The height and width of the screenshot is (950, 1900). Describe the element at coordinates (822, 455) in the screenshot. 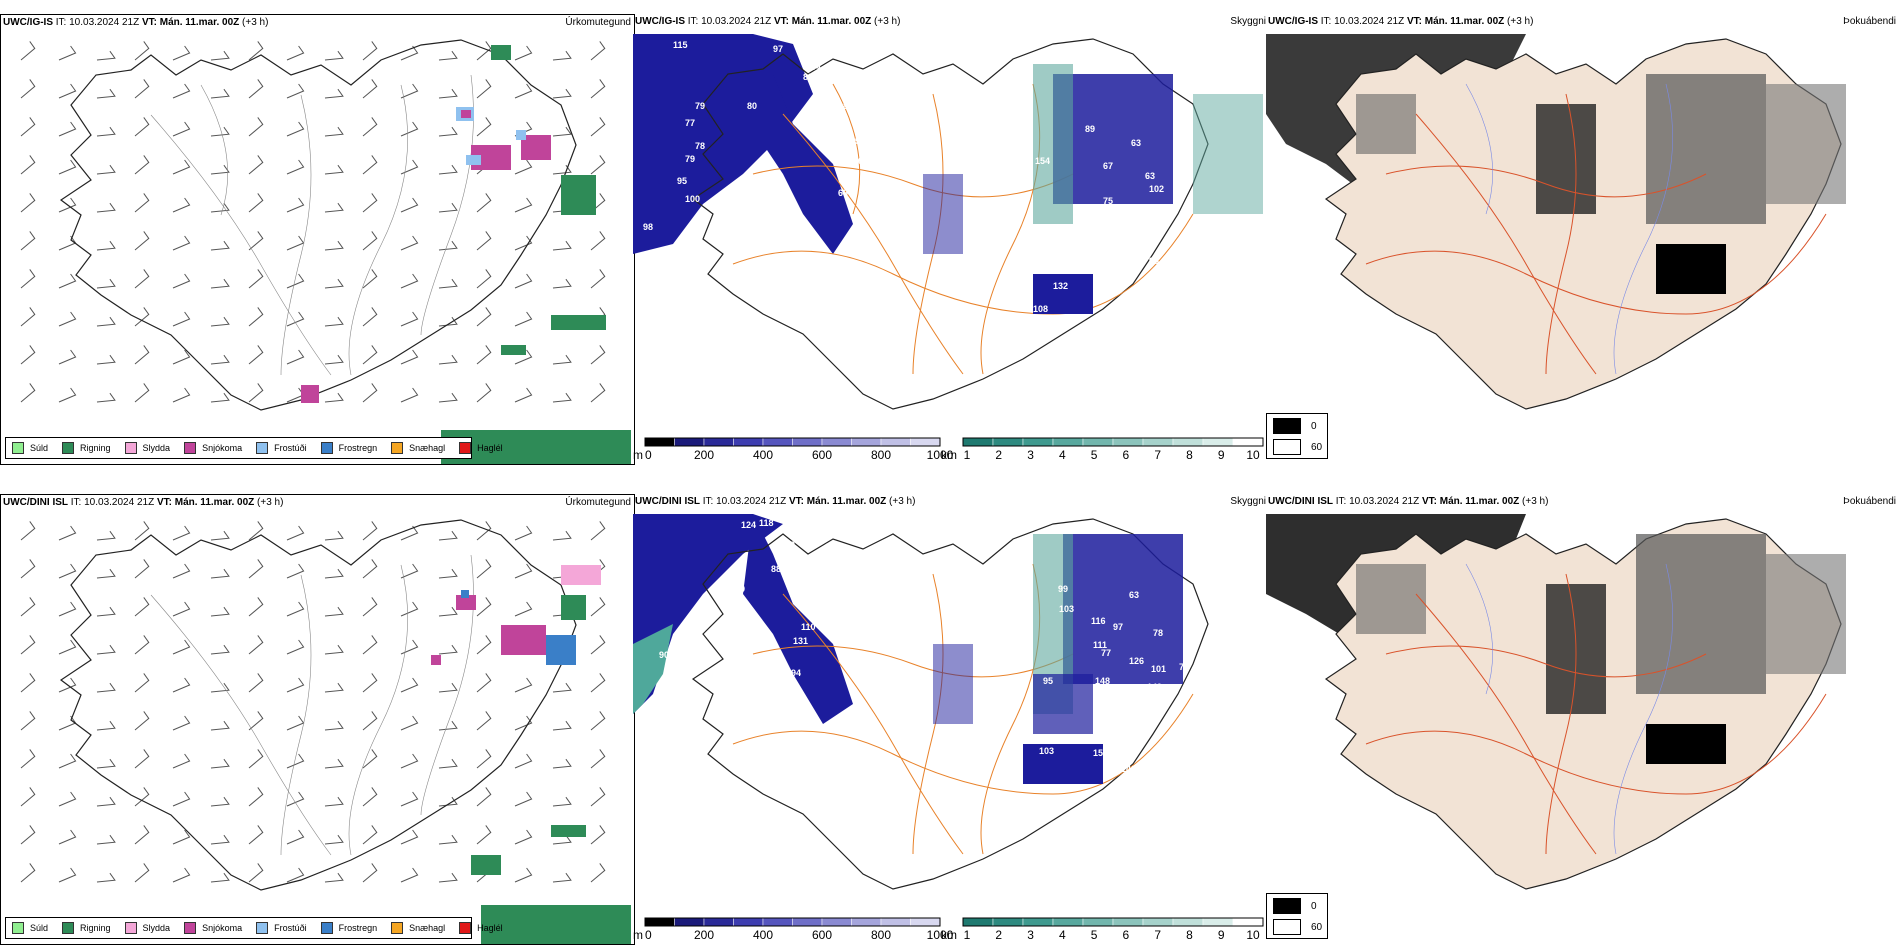

I see `colorbar-tick: 600` at that location.